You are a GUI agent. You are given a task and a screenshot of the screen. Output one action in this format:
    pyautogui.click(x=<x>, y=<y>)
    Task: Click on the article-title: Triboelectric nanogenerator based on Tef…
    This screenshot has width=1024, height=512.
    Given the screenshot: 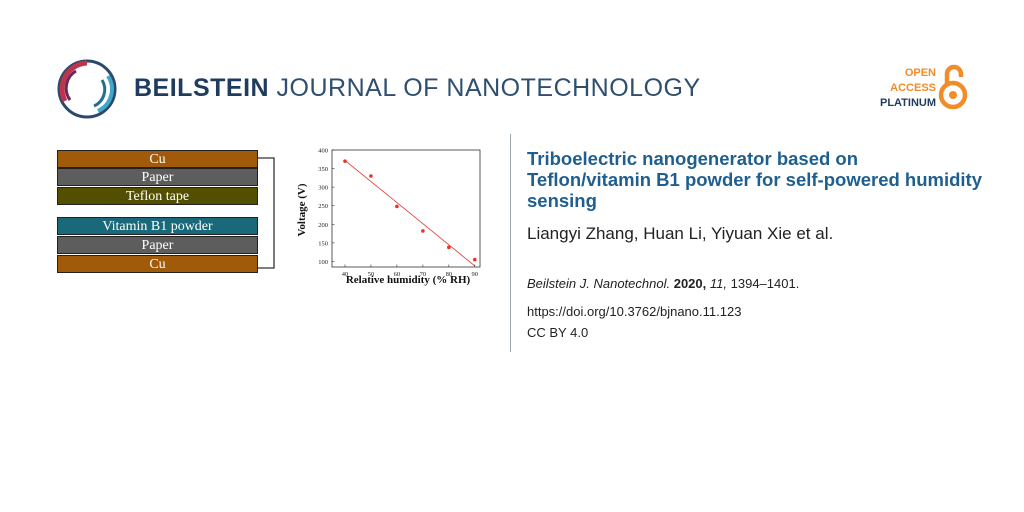 What is the action you would take?
    pyautogui.click(x=755, y=179)
    